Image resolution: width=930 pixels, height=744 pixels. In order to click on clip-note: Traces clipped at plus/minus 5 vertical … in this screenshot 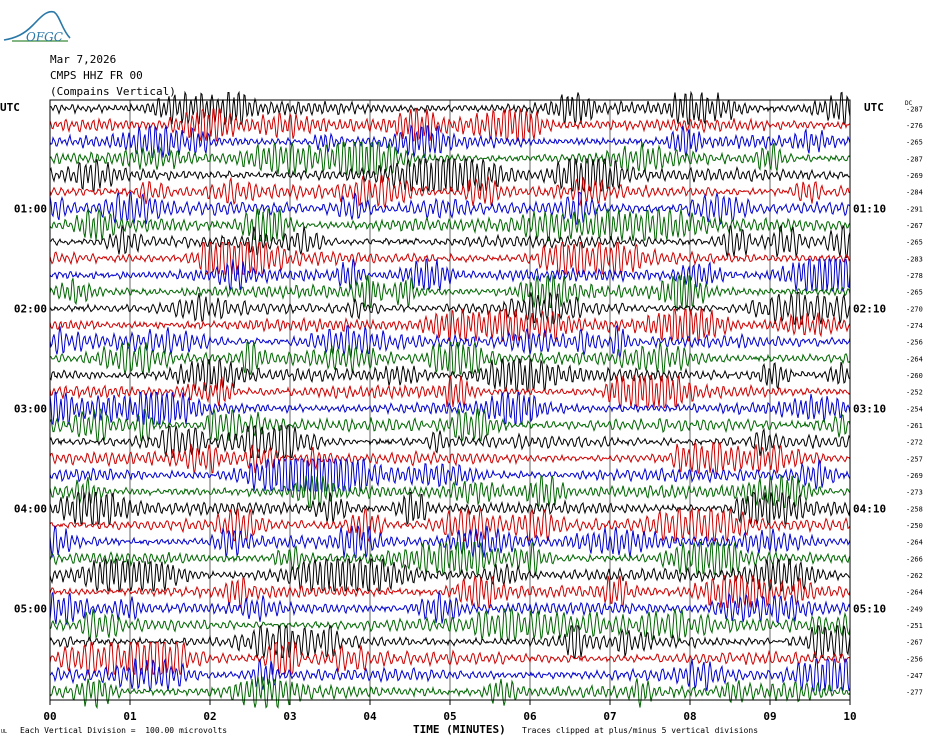, I will do `click(640, 730)`.